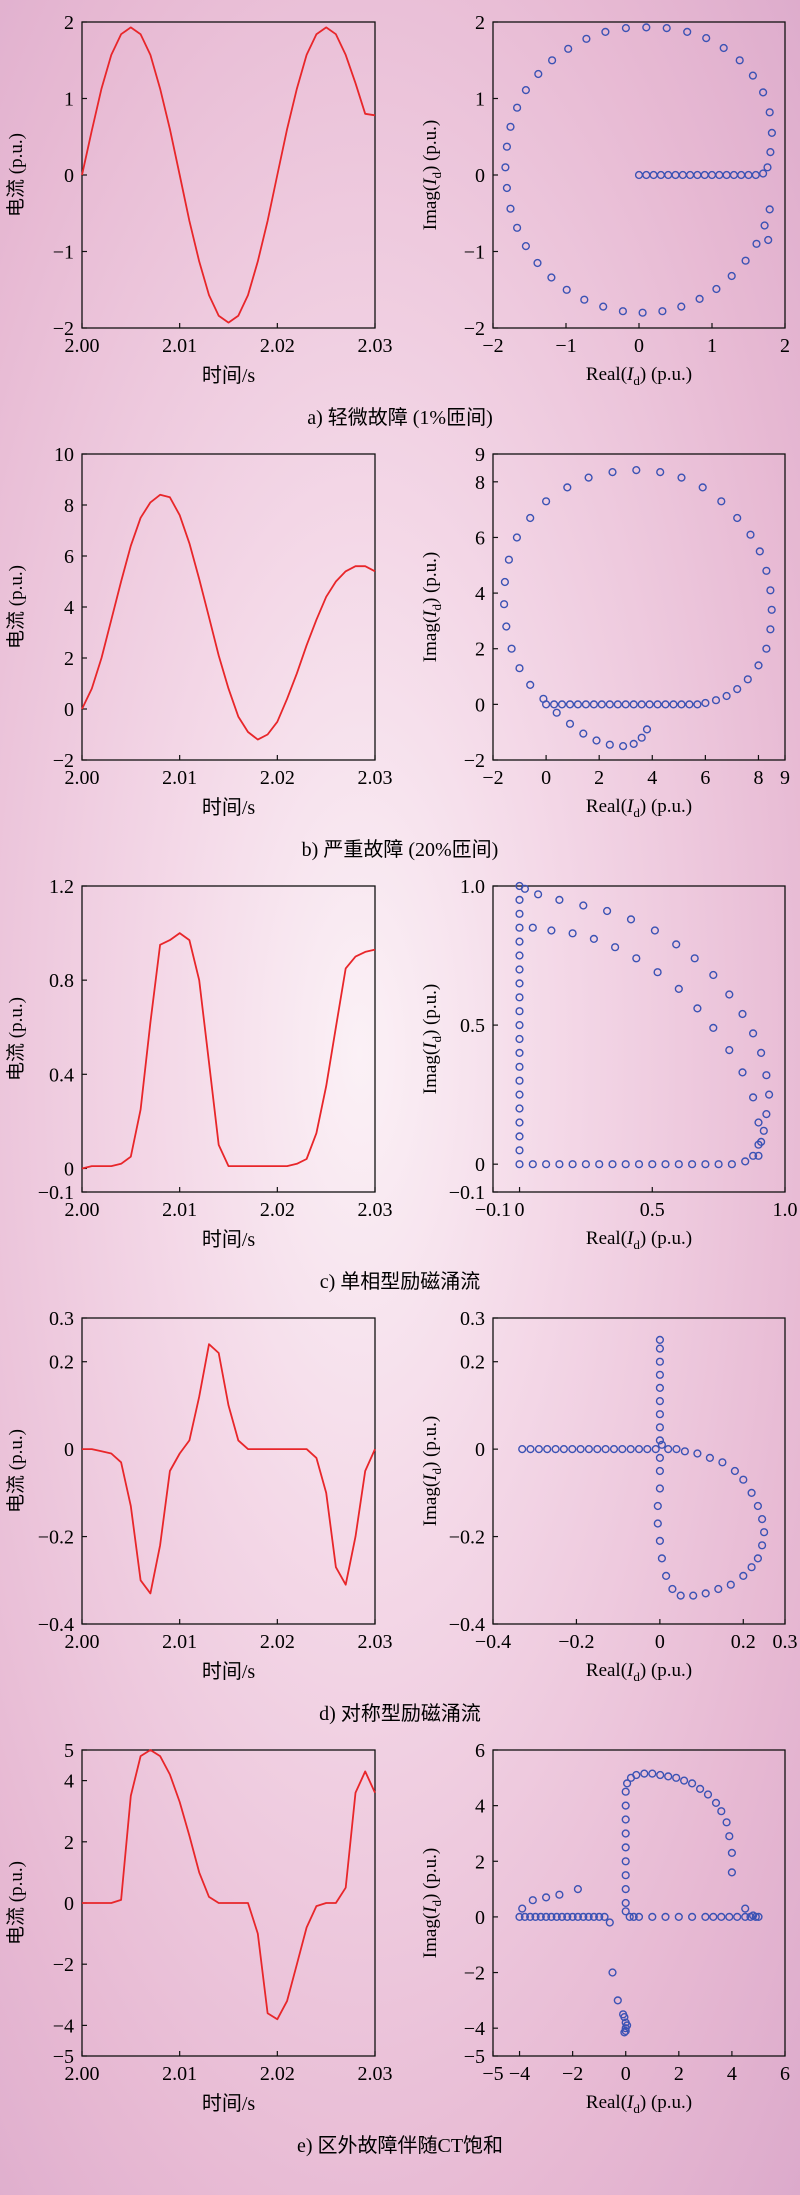  What do you see at coordinates (480, 455) in the screenshot?
I see `y-tick-label: 9` at bounding box center [480, 455].